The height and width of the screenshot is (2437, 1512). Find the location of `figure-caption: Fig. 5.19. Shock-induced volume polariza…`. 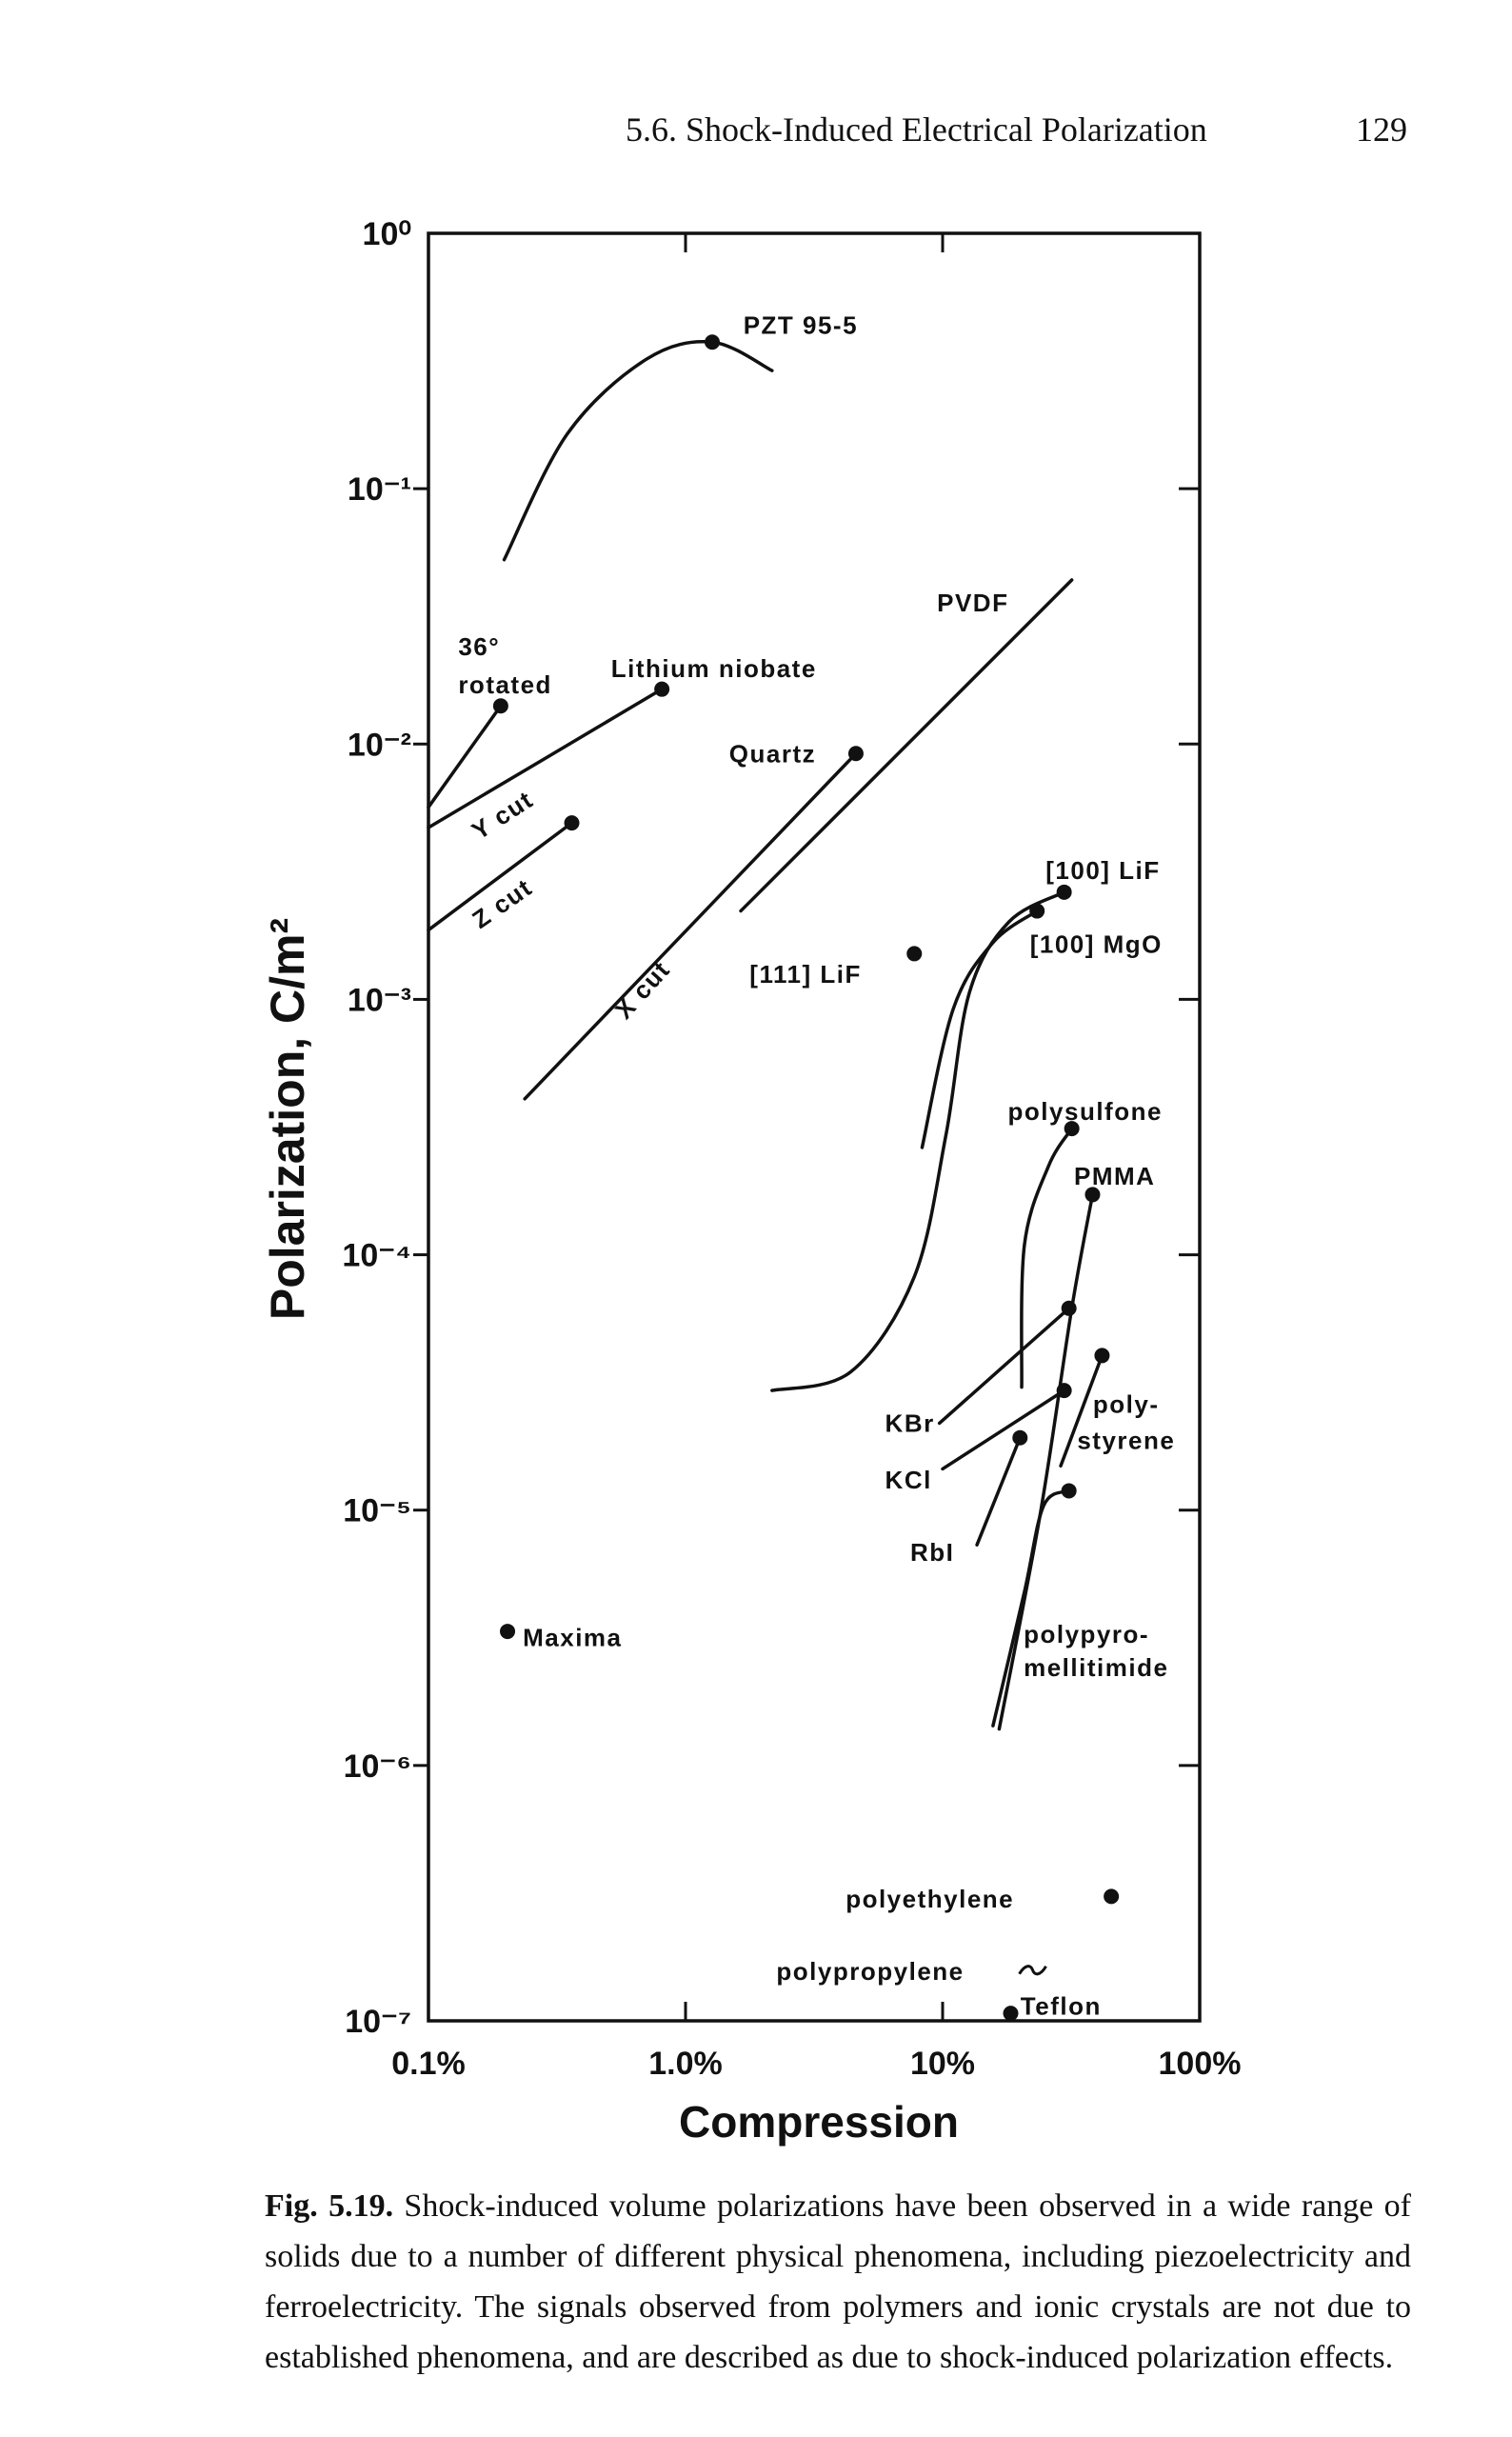

figure-caption: Fig. 5.19. Shock-induced volume polariza… is located at coordinates (838, 2282).